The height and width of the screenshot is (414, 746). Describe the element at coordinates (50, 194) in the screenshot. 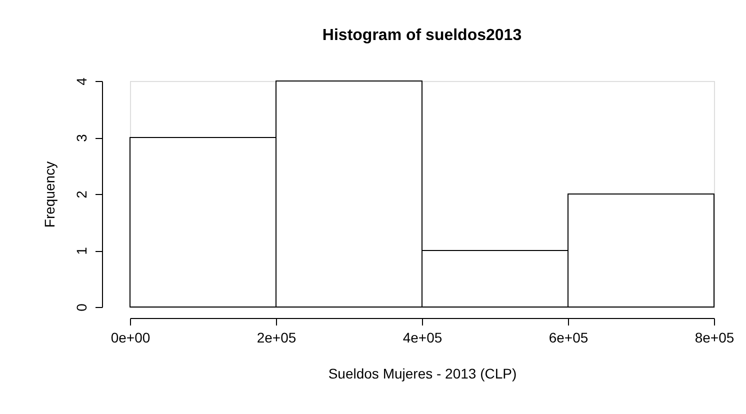

I see `y-axis-title: Frequency` at that location.